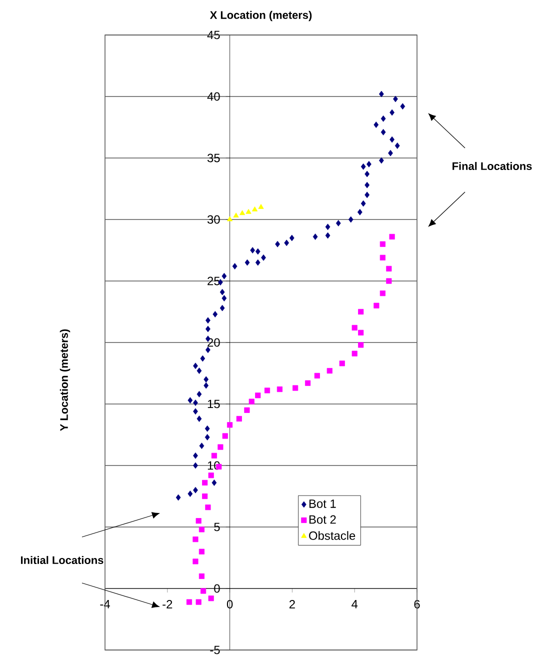 The image size is (548, 665). Describe the element at coordinates (105, 604) in the screenshot. I see `x-tick-label: -4` at that location.